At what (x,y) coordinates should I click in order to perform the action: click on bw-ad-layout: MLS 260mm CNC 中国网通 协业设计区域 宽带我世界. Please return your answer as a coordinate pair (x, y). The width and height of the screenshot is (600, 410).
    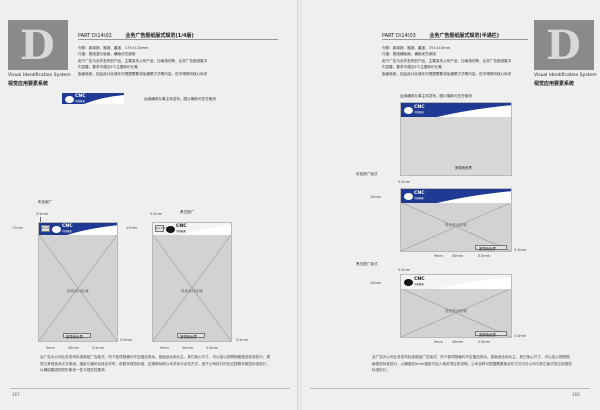
    Looking at the image, I should click on (192, 282).